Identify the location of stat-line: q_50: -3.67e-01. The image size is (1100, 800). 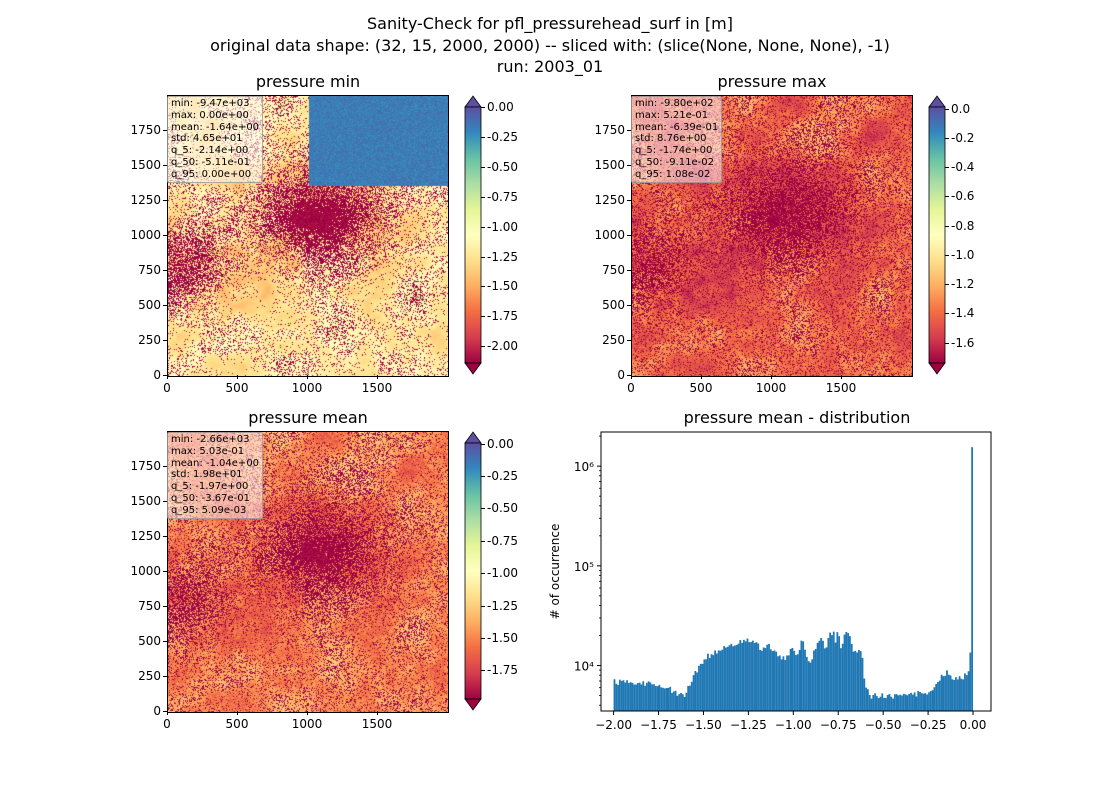
(210, 498).